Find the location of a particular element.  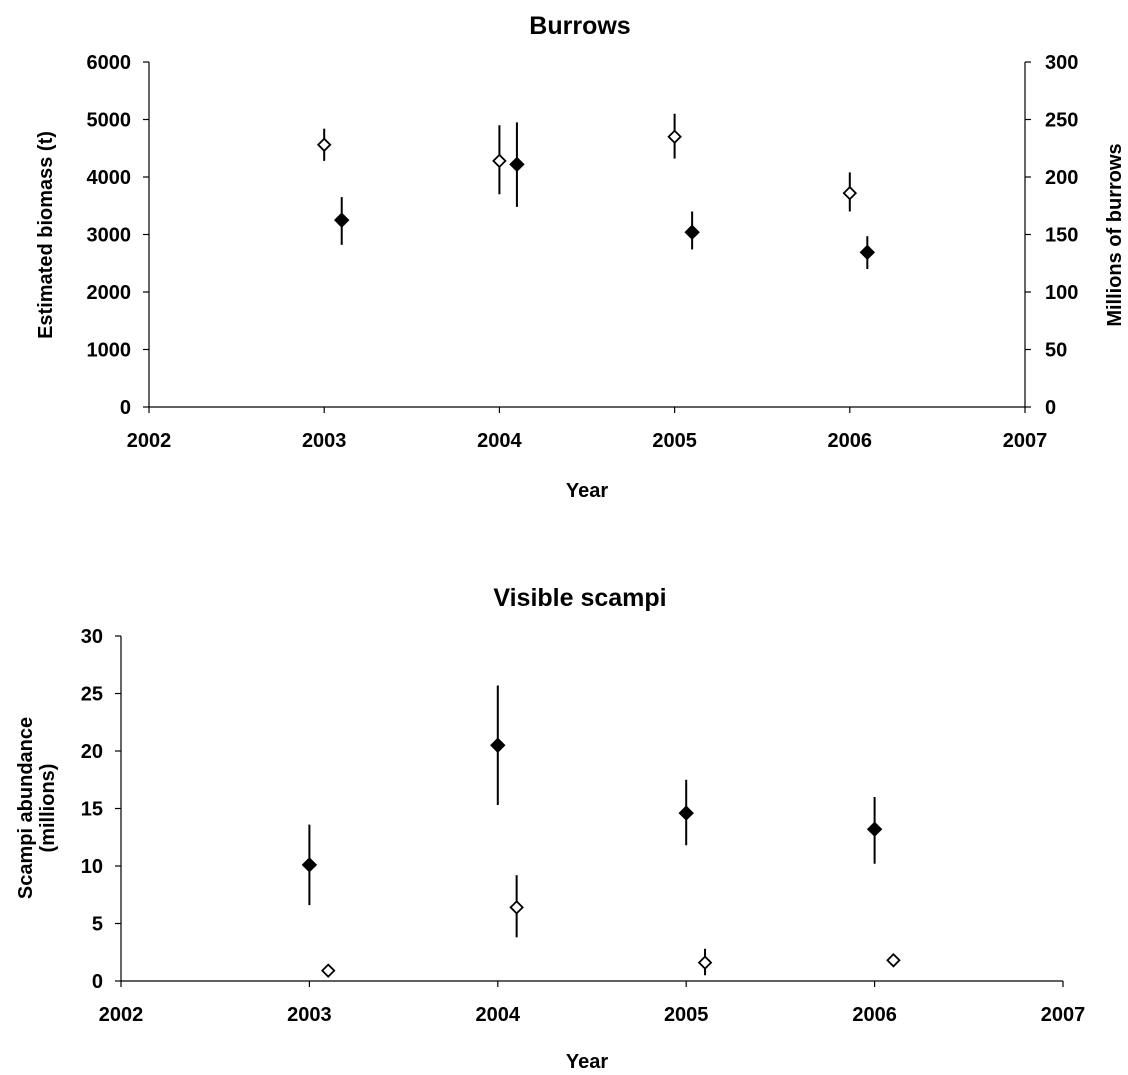

scampi-y-tick-label: 20 is located at coordinates (92, 752).